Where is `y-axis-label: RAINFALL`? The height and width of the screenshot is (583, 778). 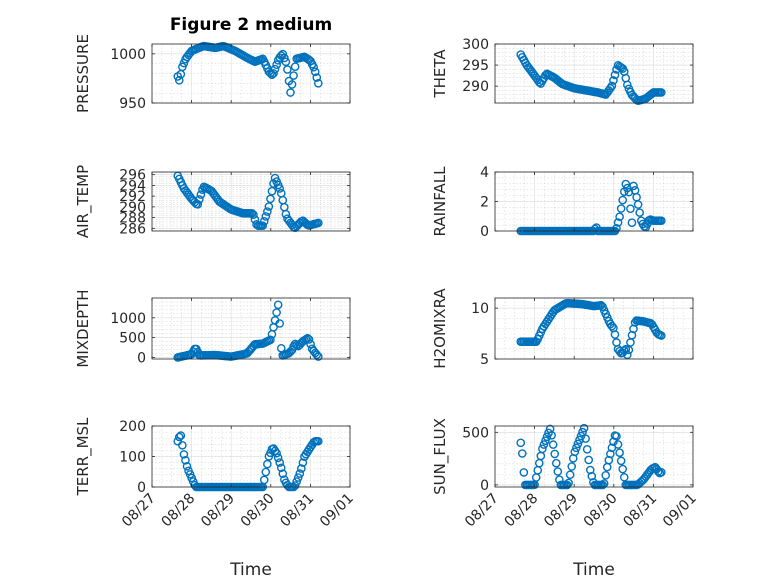
y-axis-label: RAINFALL is located at coordinates (440, 201).